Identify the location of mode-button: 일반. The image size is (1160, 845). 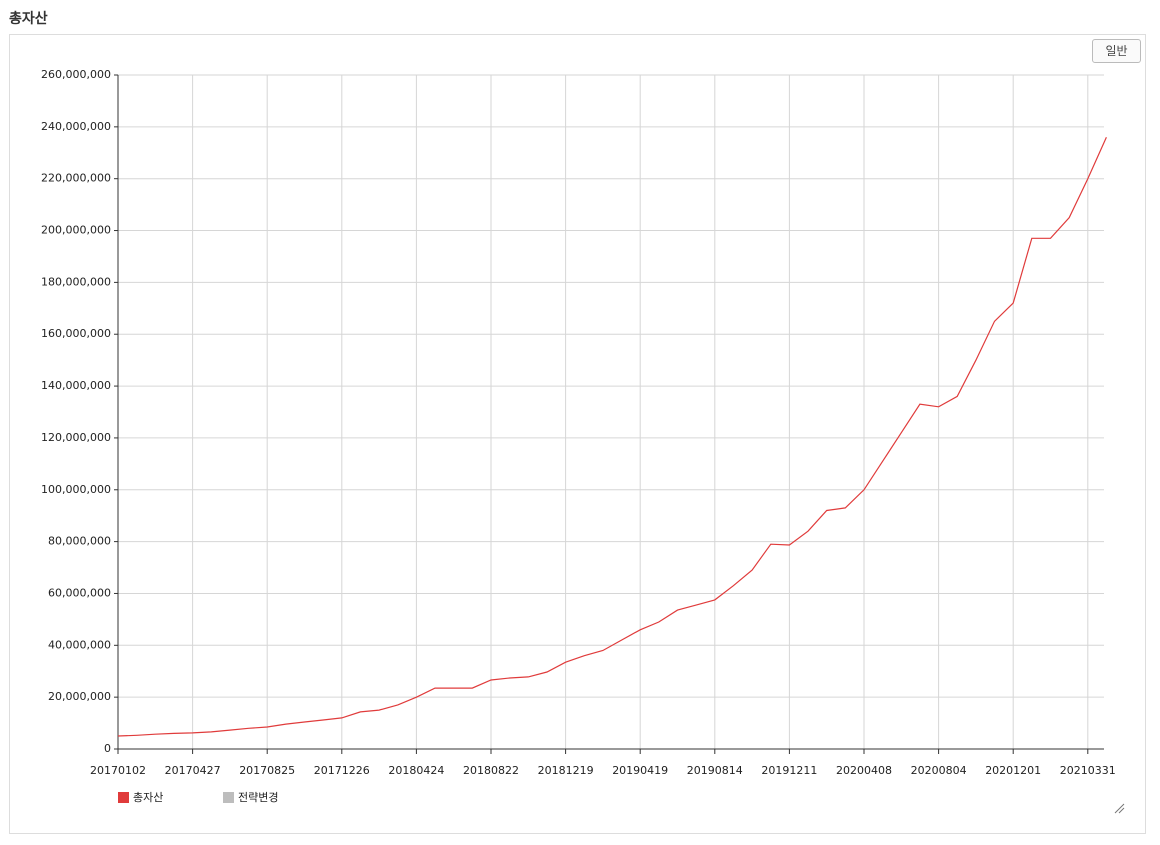
(1116, 51).